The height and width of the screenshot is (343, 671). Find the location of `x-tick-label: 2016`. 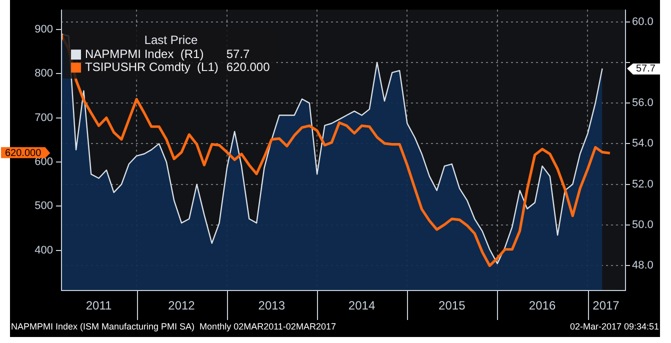

x-tick-label: 2016 is located at coordinates (542, 305).